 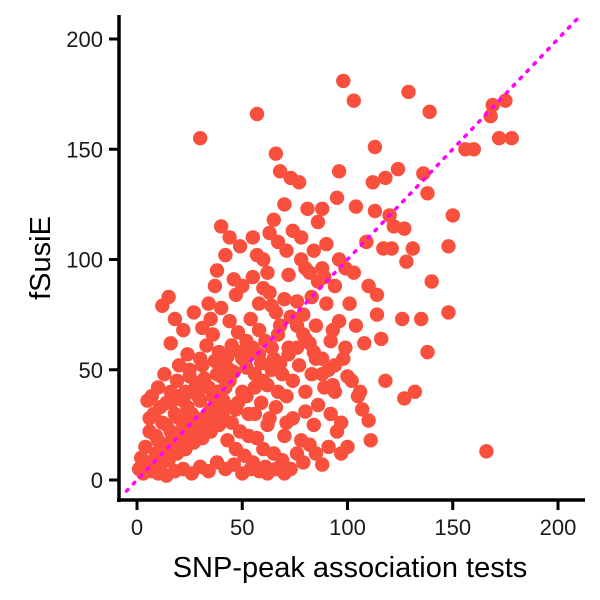 What do you see at coordinates (452, 527) in the screenshot?
I see `x-tick-label: 150` at bounding box center [452, 527].